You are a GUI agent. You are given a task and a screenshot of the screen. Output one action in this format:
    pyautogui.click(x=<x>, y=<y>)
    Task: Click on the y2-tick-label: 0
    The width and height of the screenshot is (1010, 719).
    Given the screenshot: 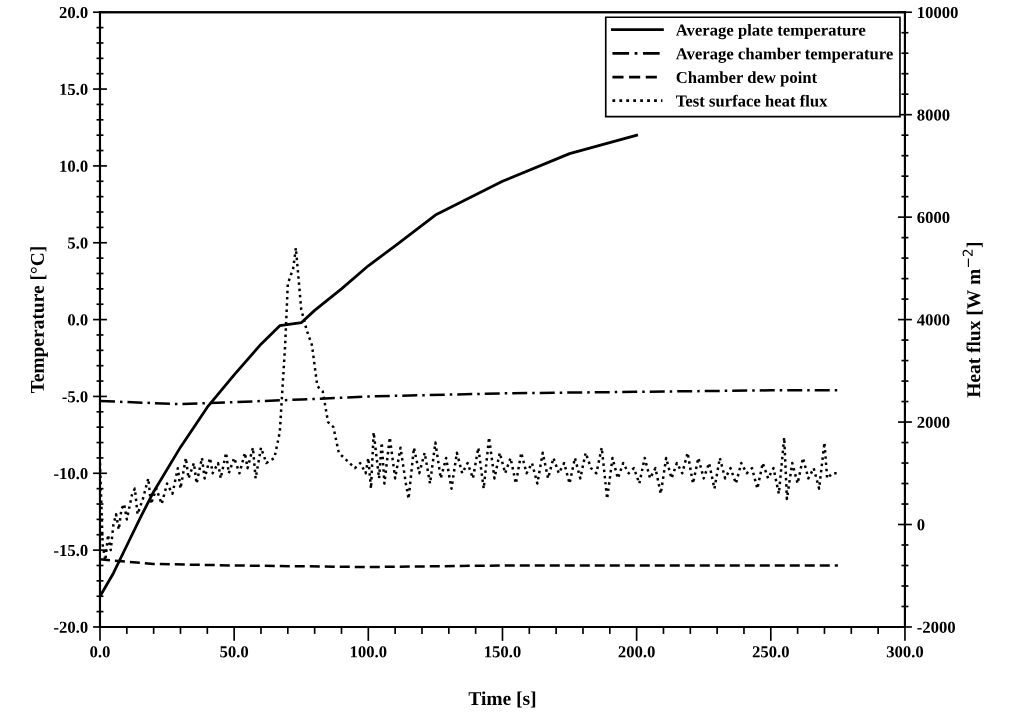 What is the action you would take?
    pyautogui.click(x=921, y=525)
    